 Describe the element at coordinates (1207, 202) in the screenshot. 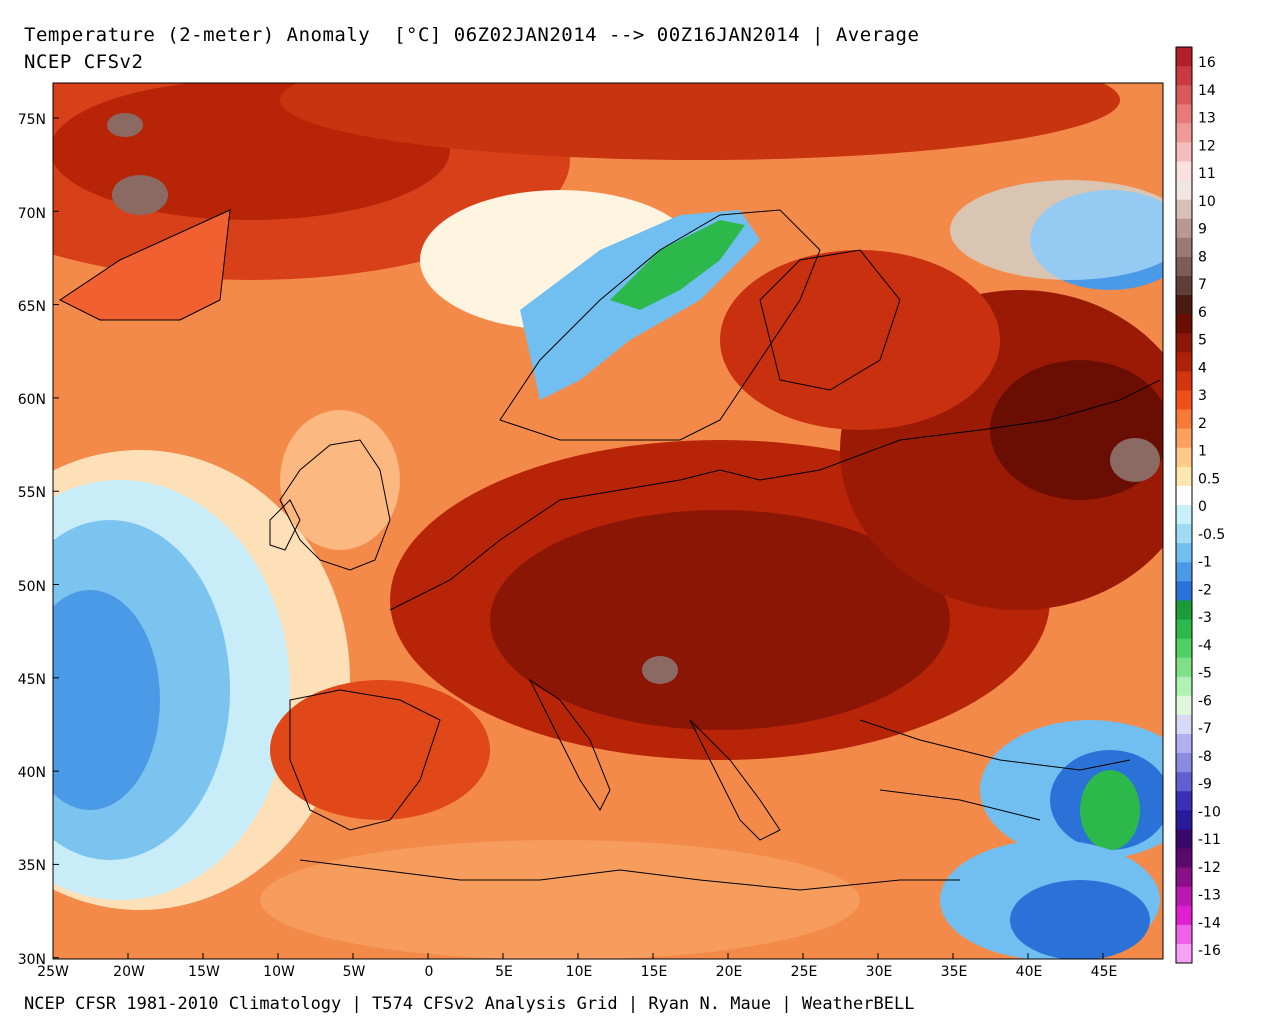

I see `colorbar-label: 10` at that location.